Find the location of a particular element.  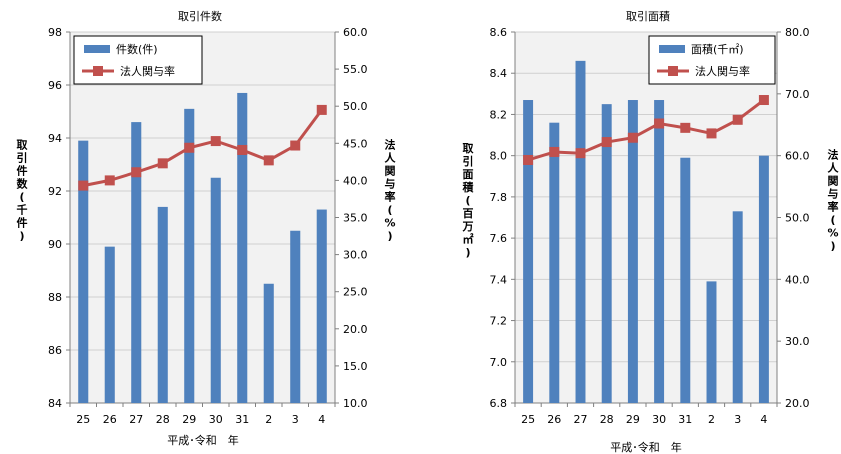

y2-tick-label: 40.0 is located at coordinates (355, 180).